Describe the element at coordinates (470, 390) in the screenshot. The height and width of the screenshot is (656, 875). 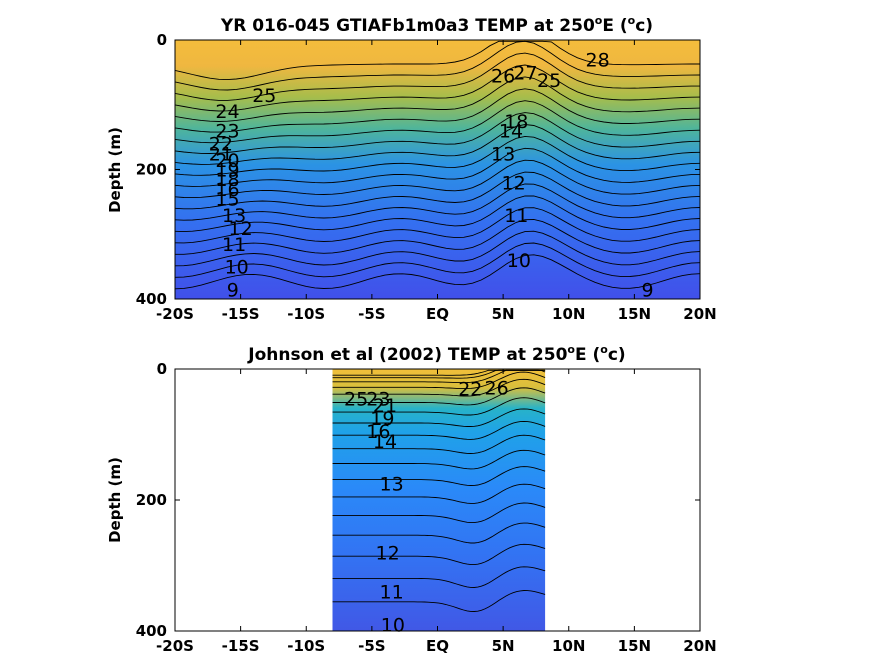
I see `bot-contour-label: 22` at that location.